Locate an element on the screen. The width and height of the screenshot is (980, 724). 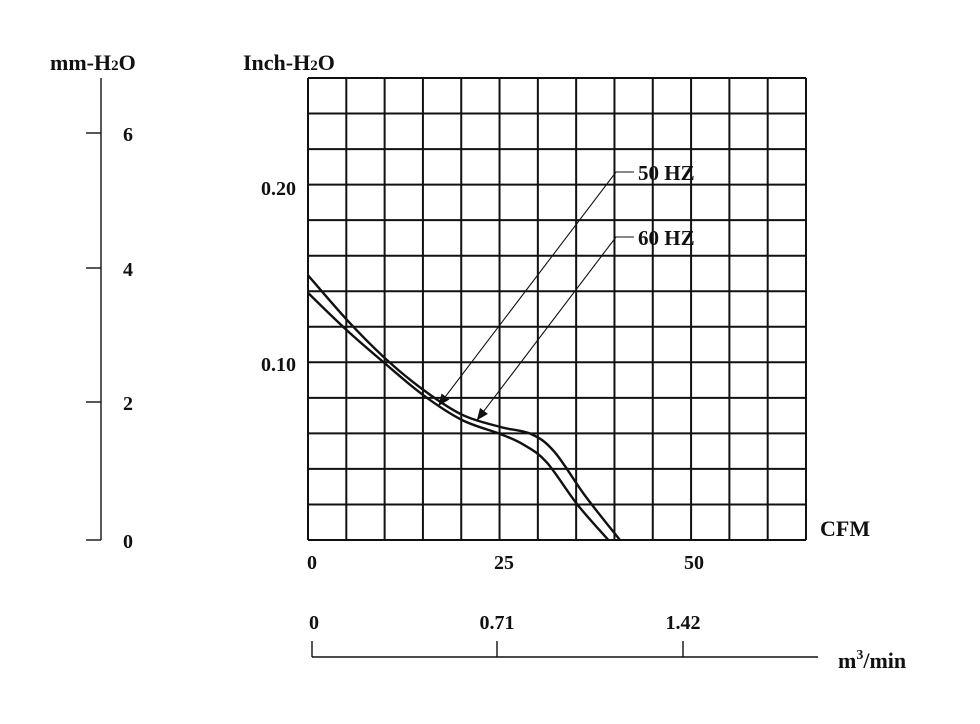
series-line-60hz is located at coordinates (464, 407).